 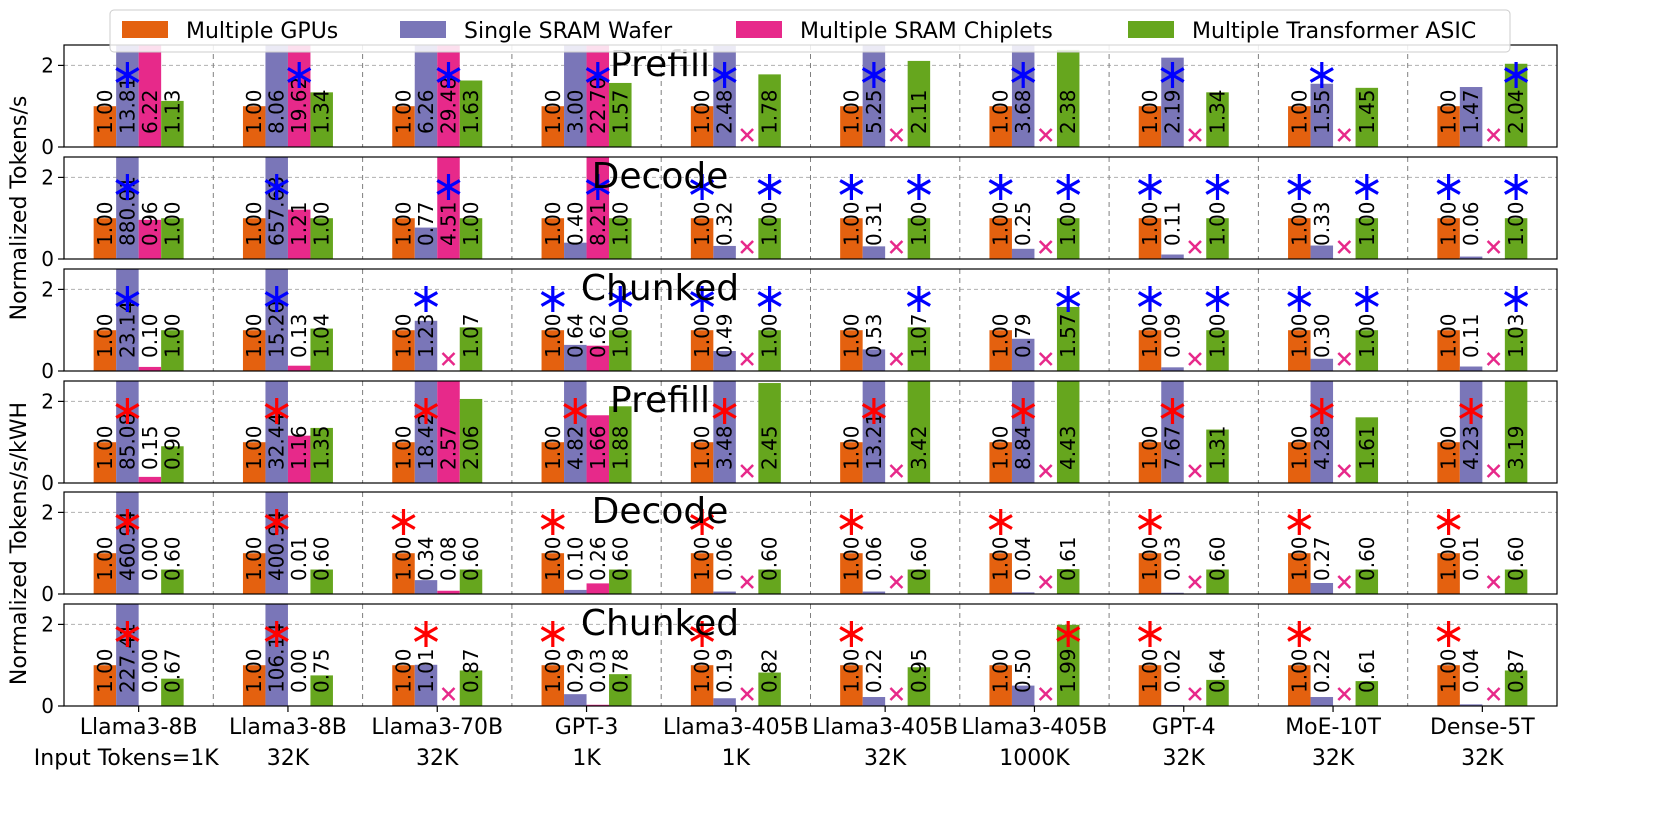 What do you see at coordinates (299, 558) in the screenshot?
I see `data-label: 0.01` at bounding box center [299, 558].